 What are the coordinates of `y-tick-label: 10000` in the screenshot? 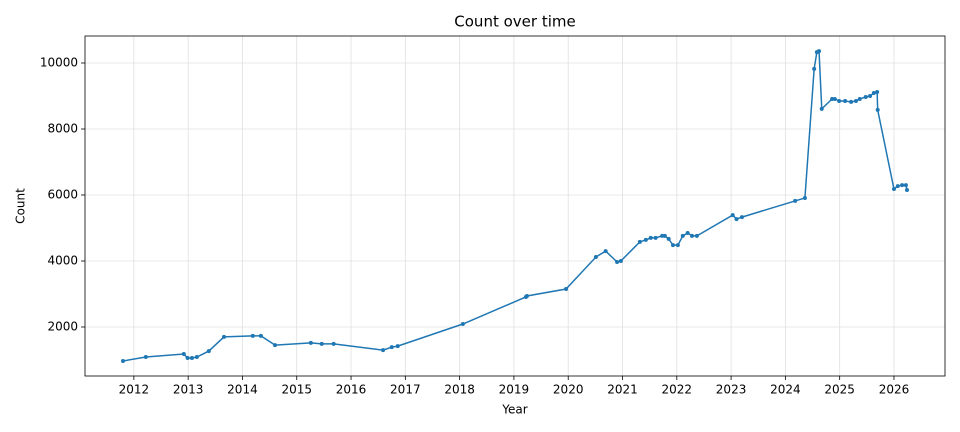 It's located at (59, 62).